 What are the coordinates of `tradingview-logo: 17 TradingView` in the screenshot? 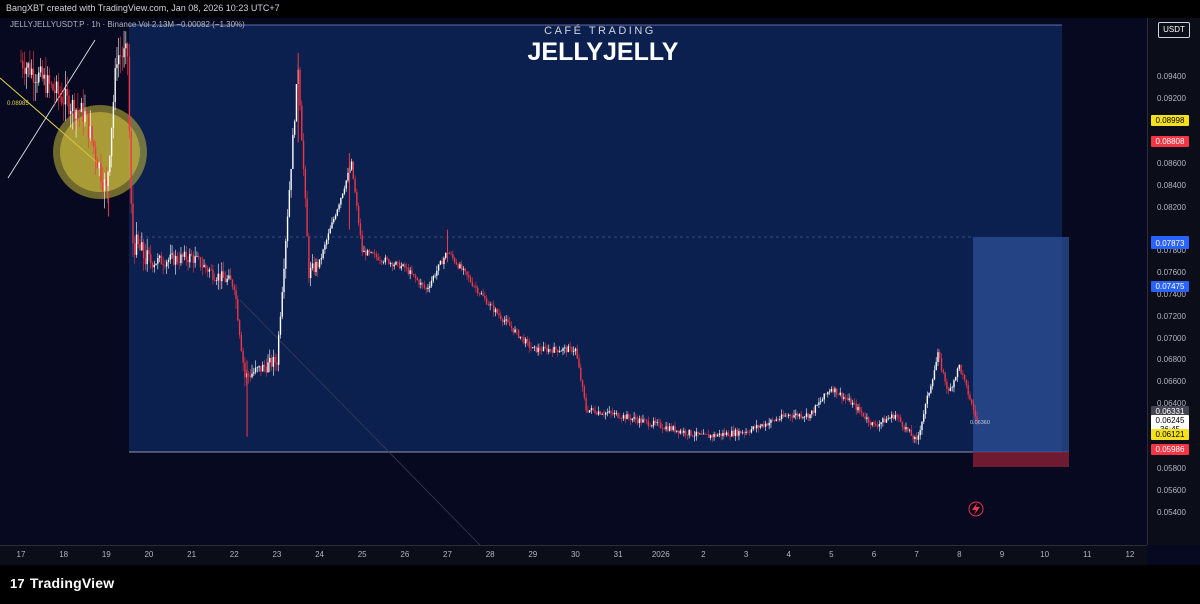 It's located at (62, 583).